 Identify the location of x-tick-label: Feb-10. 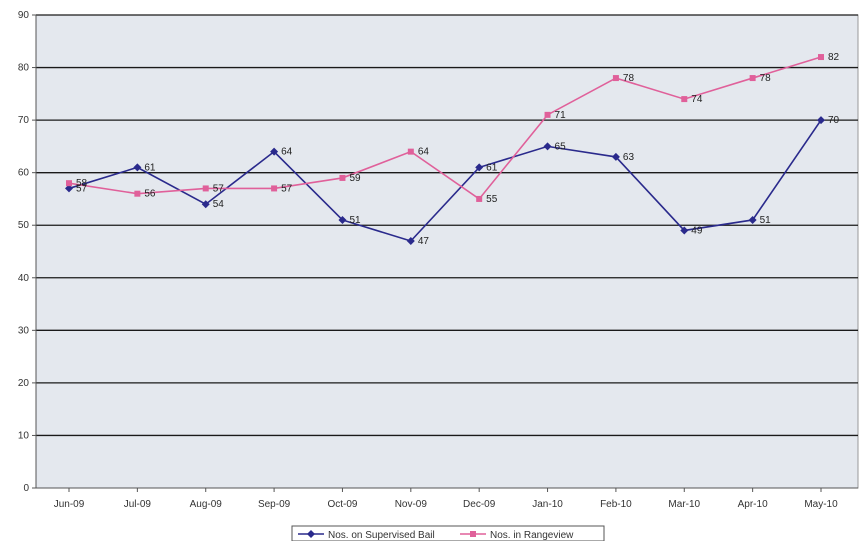
(616, 504).